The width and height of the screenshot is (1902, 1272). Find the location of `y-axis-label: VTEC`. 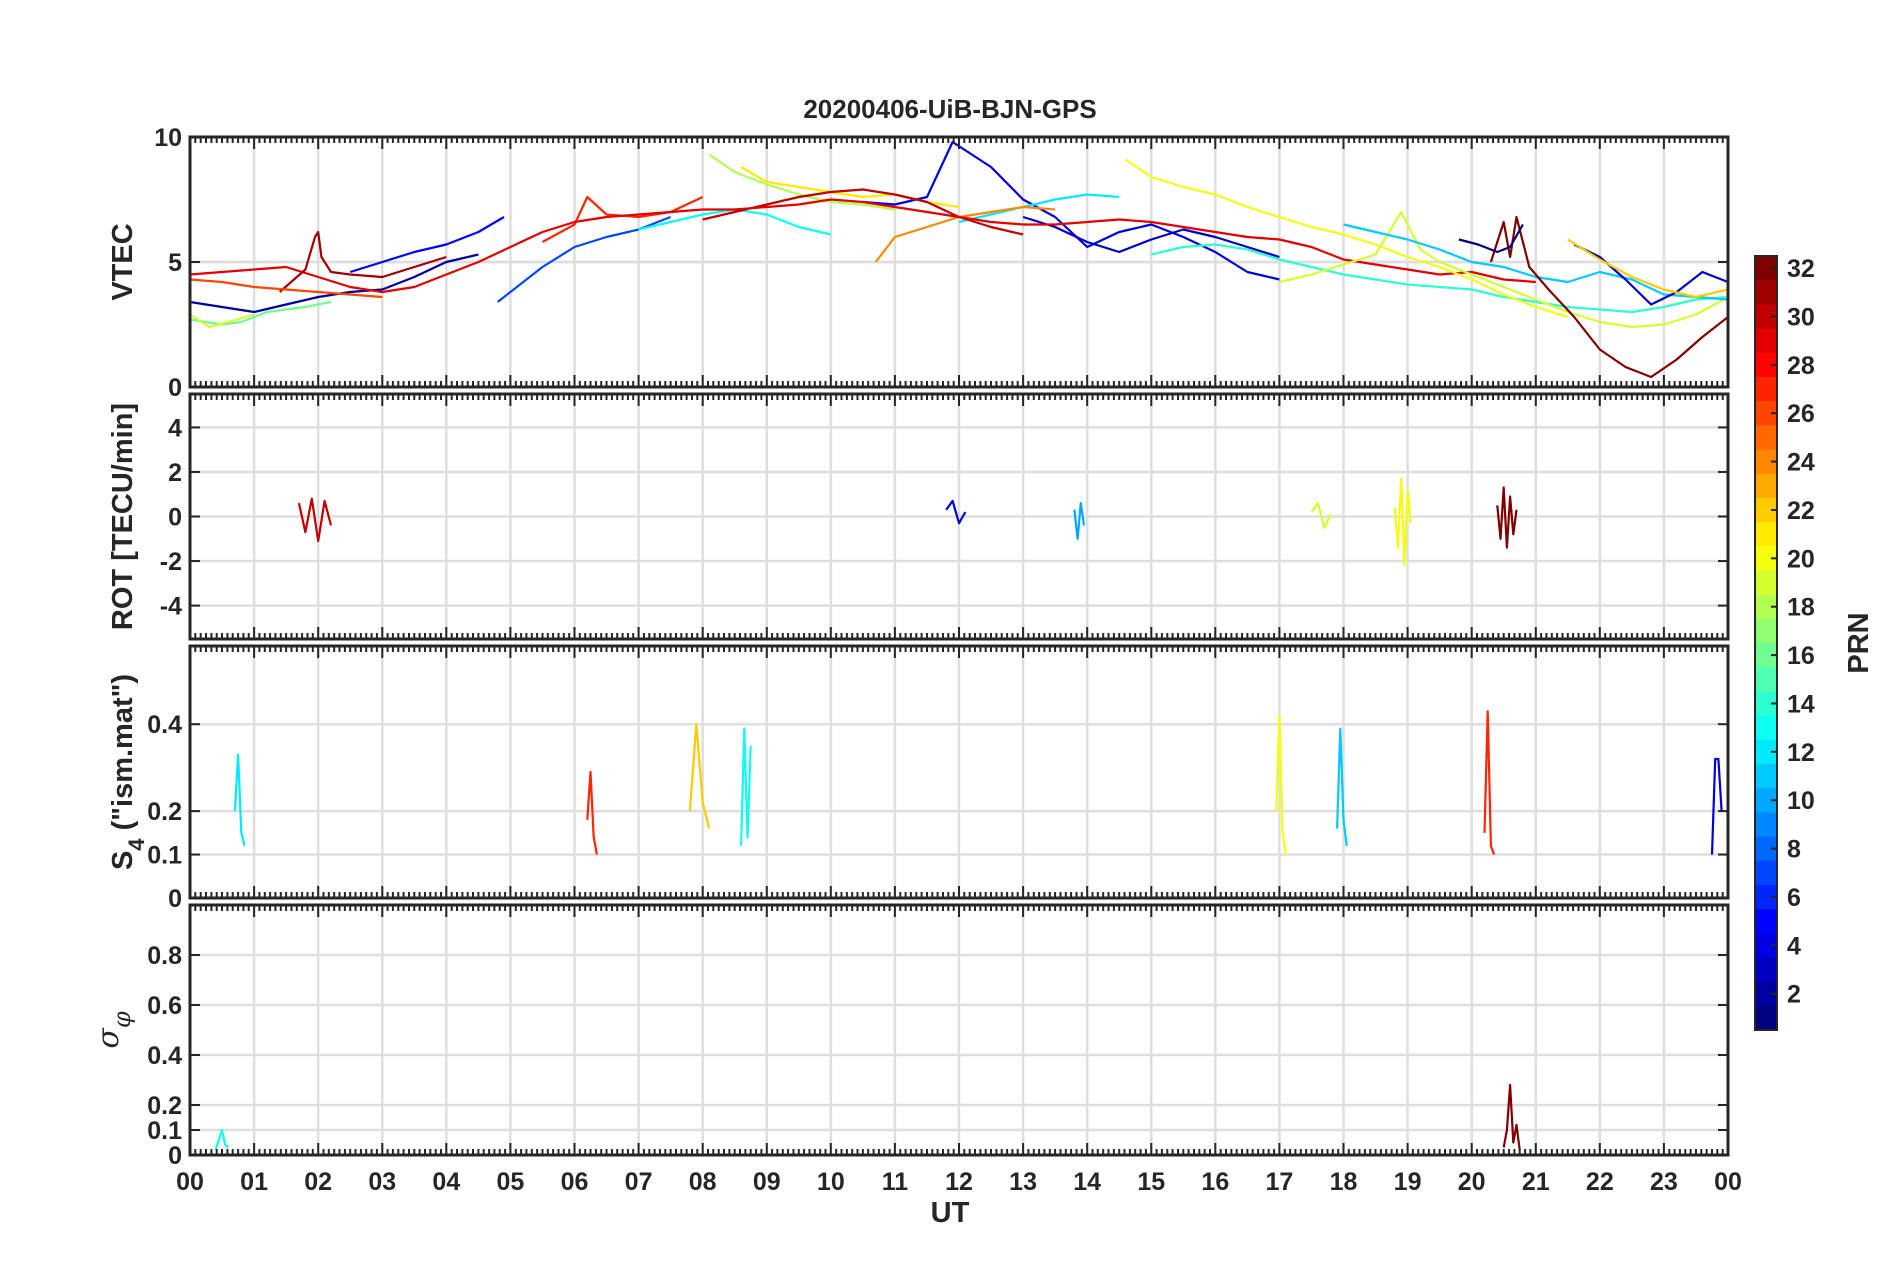

y-axis-label: VTEC is located at coordinates (123, 261).